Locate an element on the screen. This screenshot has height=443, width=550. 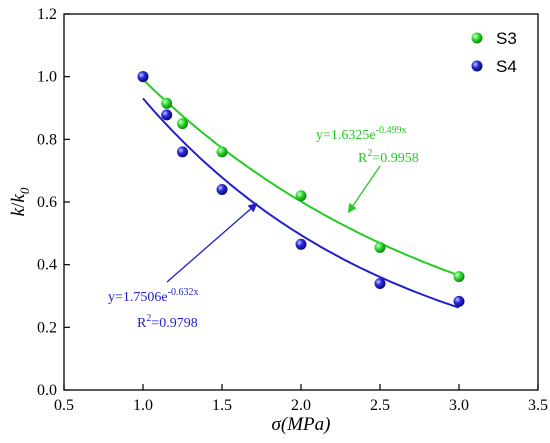
legend-marker-s4 is located at coordinates (477, 66).